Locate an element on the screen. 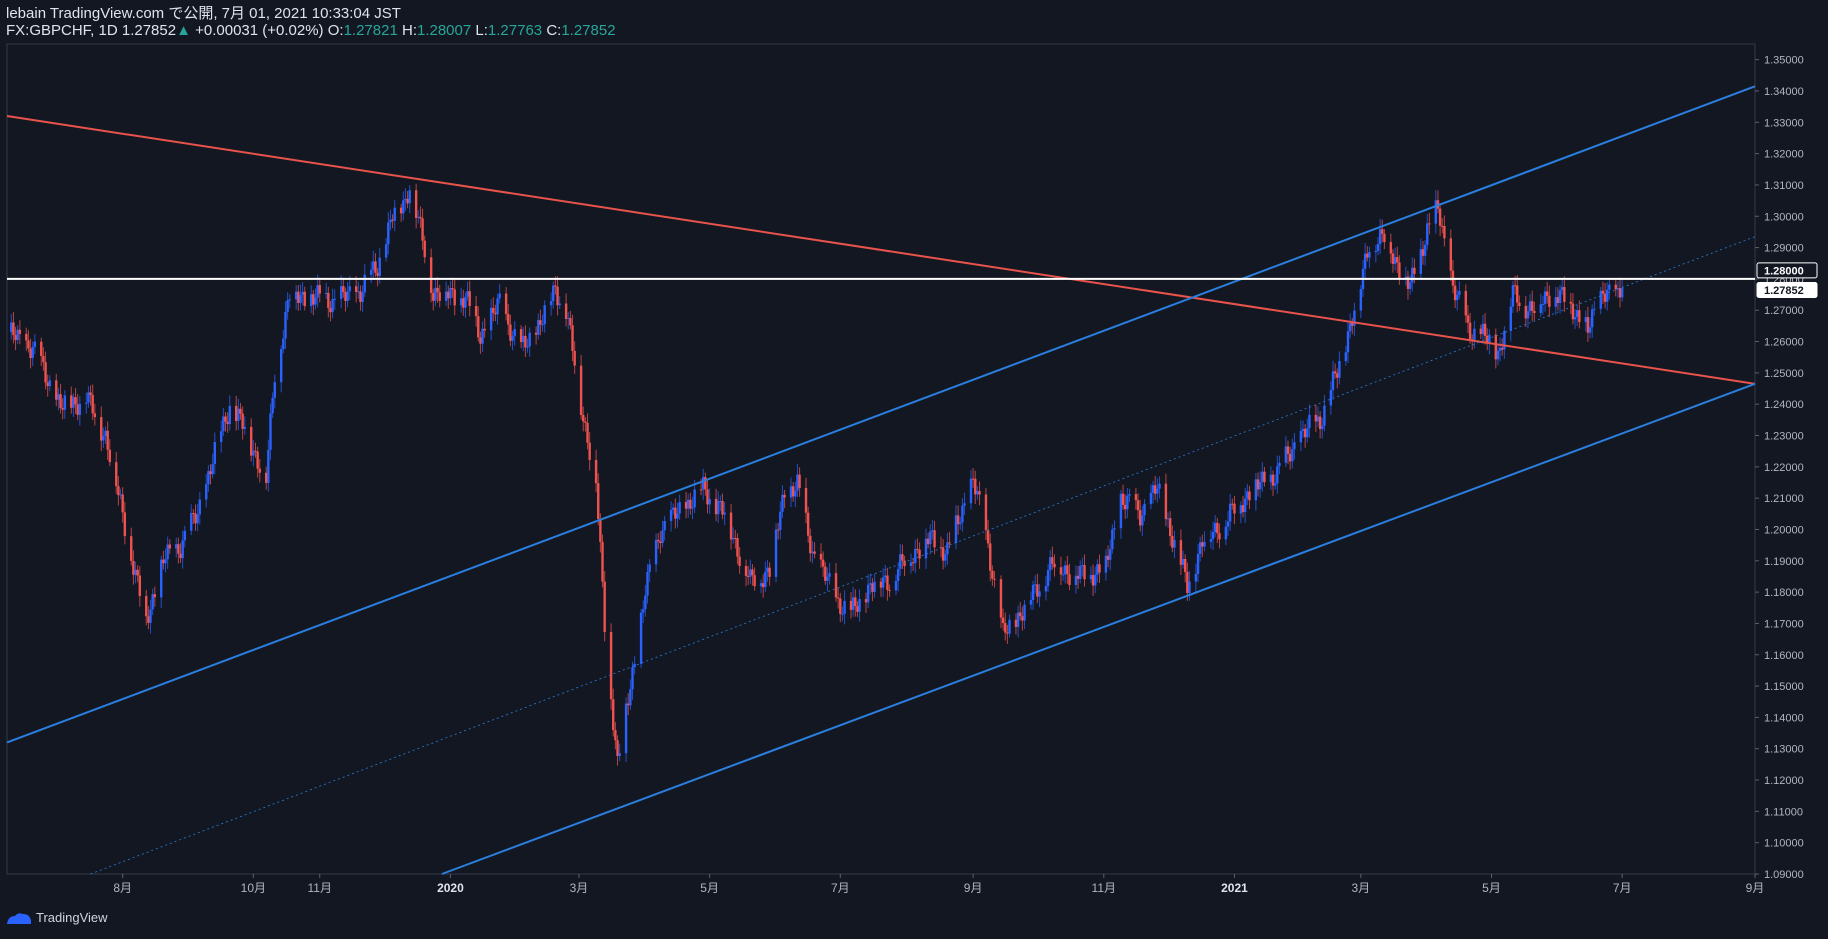  price-tick-label: 1.29000 is located at coordinates (1784, 249).